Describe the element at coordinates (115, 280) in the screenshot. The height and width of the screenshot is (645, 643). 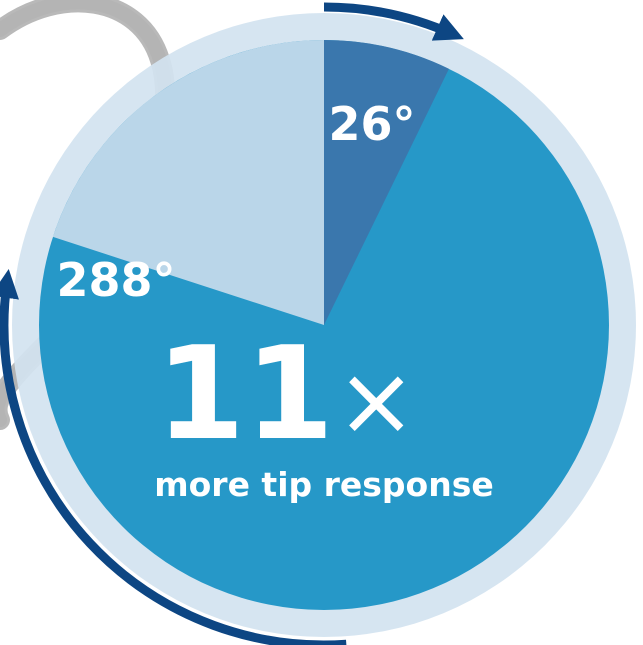
I see `data-label-288: 288°` at that location.